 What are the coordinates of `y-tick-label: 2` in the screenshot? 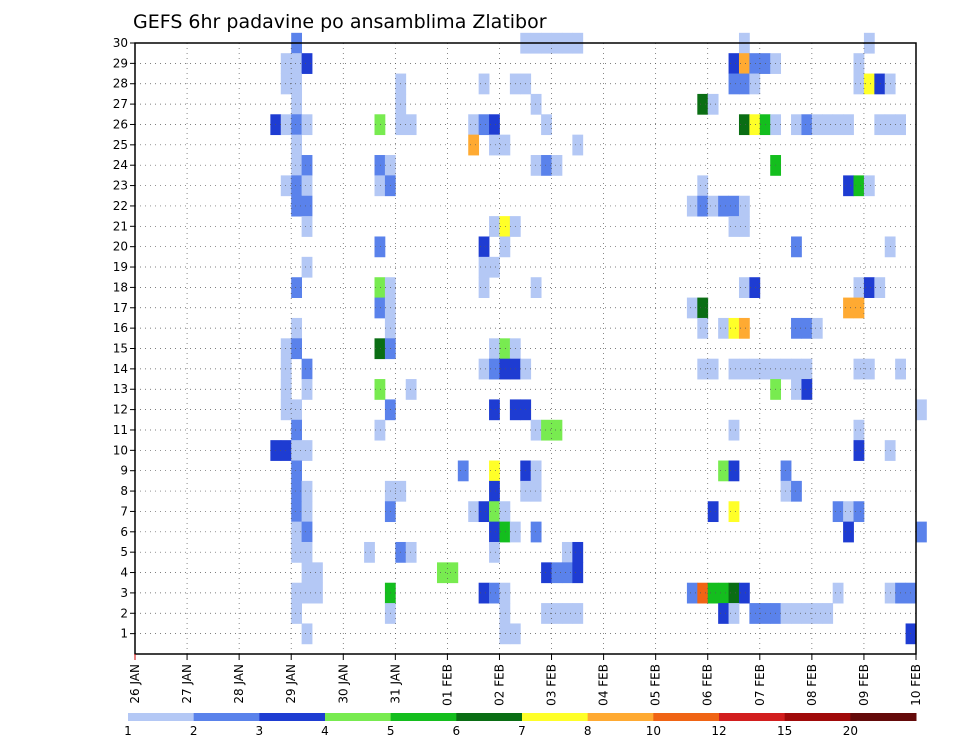 It's located at (124, 613).